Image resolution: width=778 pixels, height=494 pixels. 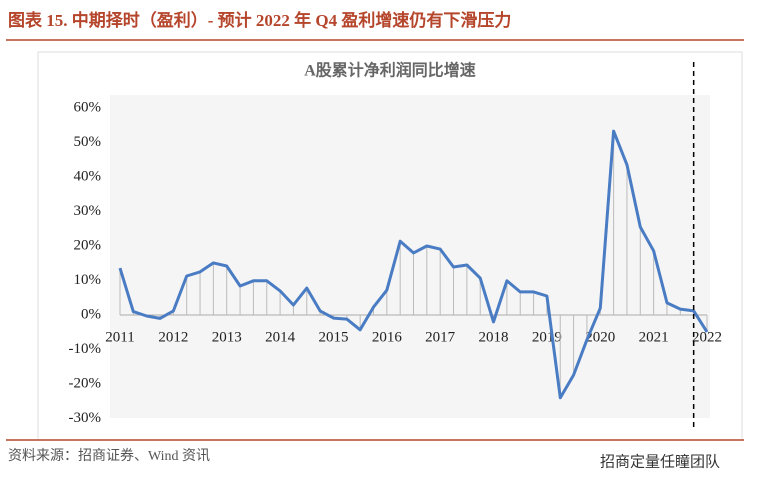 What do you see at coordinates (600, 337) in the screenshot?
I see `x-tick-label: 2020` at bounding box center [600, 337].